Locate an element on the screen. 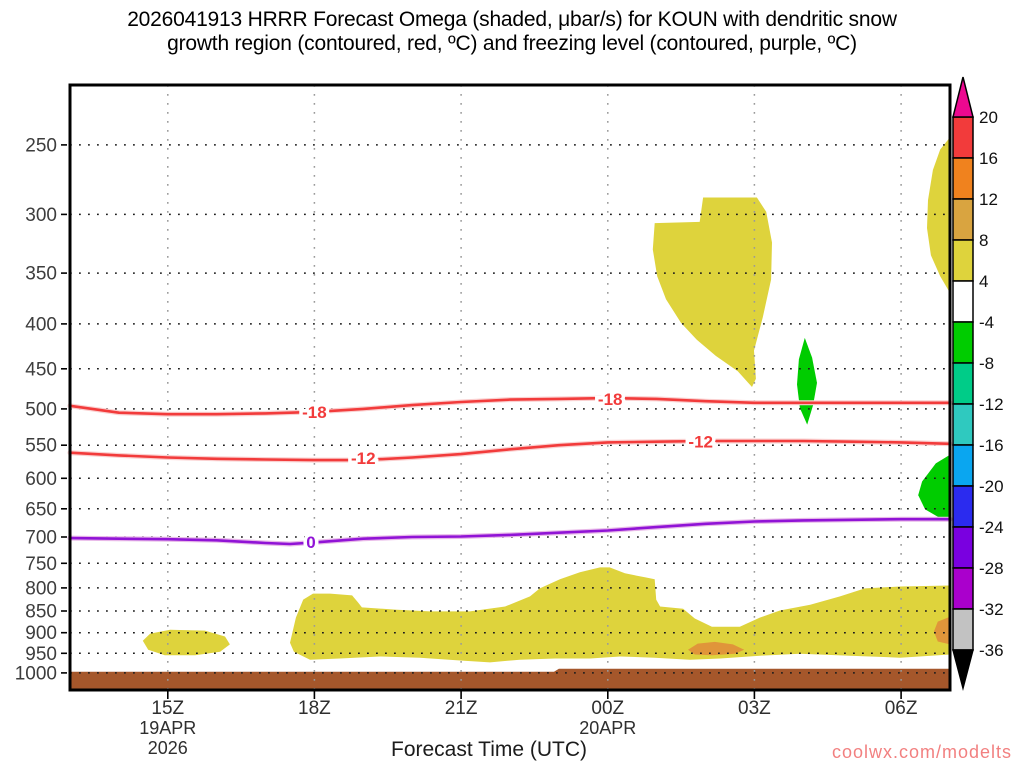 This screenshot has width=1024, height=768. colorbar-seg--8-to--4 is located at coordinates (963, 342).